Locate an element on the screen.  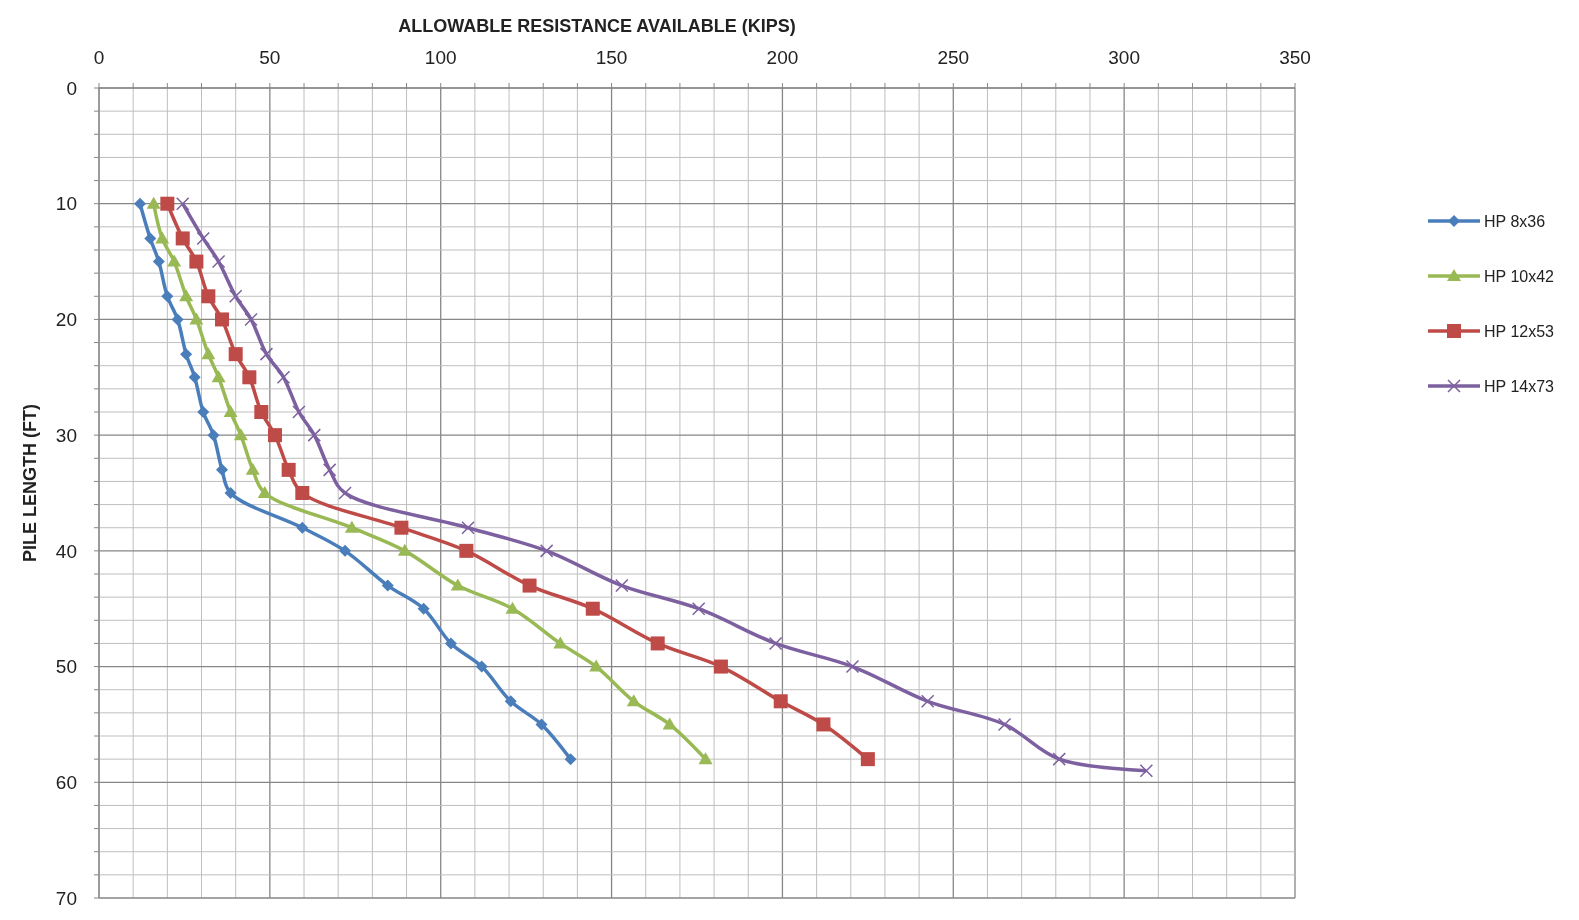
x-tick-label: 0 is located at coordinates (99, 57).